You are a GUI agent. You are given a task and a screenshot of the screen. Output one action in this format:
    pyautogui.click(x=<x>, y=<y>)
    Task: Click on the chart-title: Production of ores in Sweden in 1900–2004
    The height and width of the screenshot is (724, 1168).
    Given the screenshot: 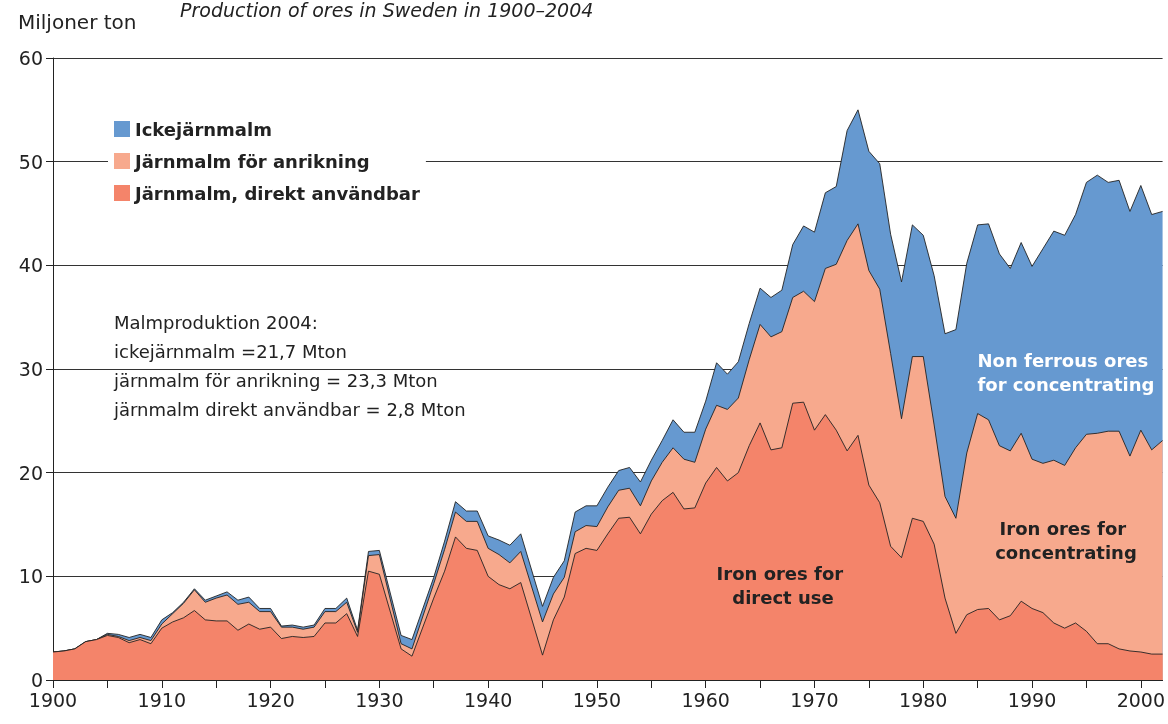 What is the action you would take?
    pyautogui.click(x=387, y=10)
    